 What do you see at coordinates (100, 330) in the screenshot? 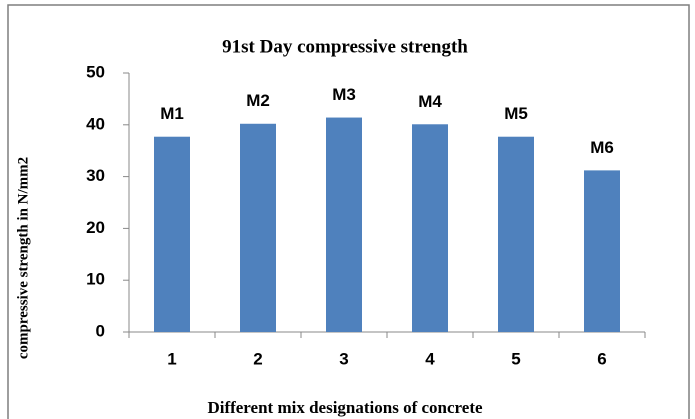
I see `y-tick-label: 0` at bounding box center [100, 330].